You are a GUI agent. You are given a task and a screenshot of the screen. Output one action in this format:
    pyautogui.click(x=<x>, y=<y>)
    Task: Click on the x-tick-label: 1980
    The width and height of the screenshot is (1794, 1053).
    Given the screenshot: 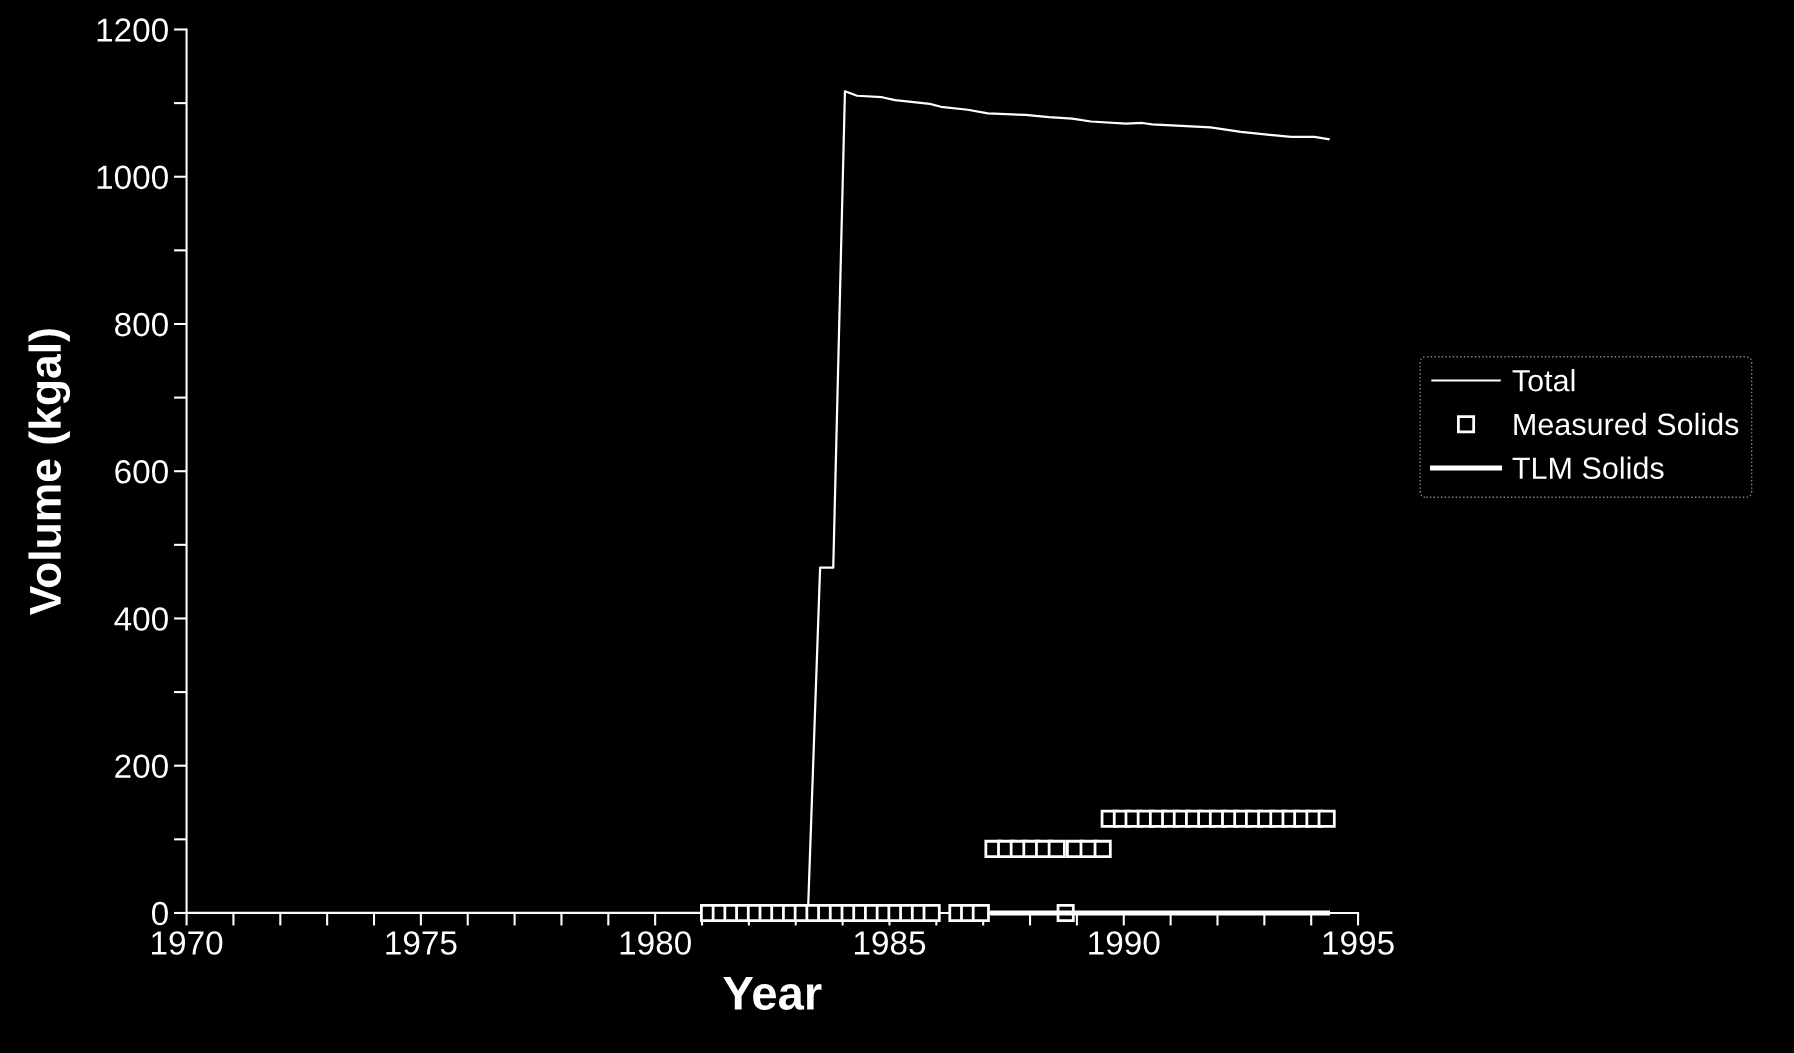 What is the action you would take?
    pyautogui.click(x=655, y=943)
    